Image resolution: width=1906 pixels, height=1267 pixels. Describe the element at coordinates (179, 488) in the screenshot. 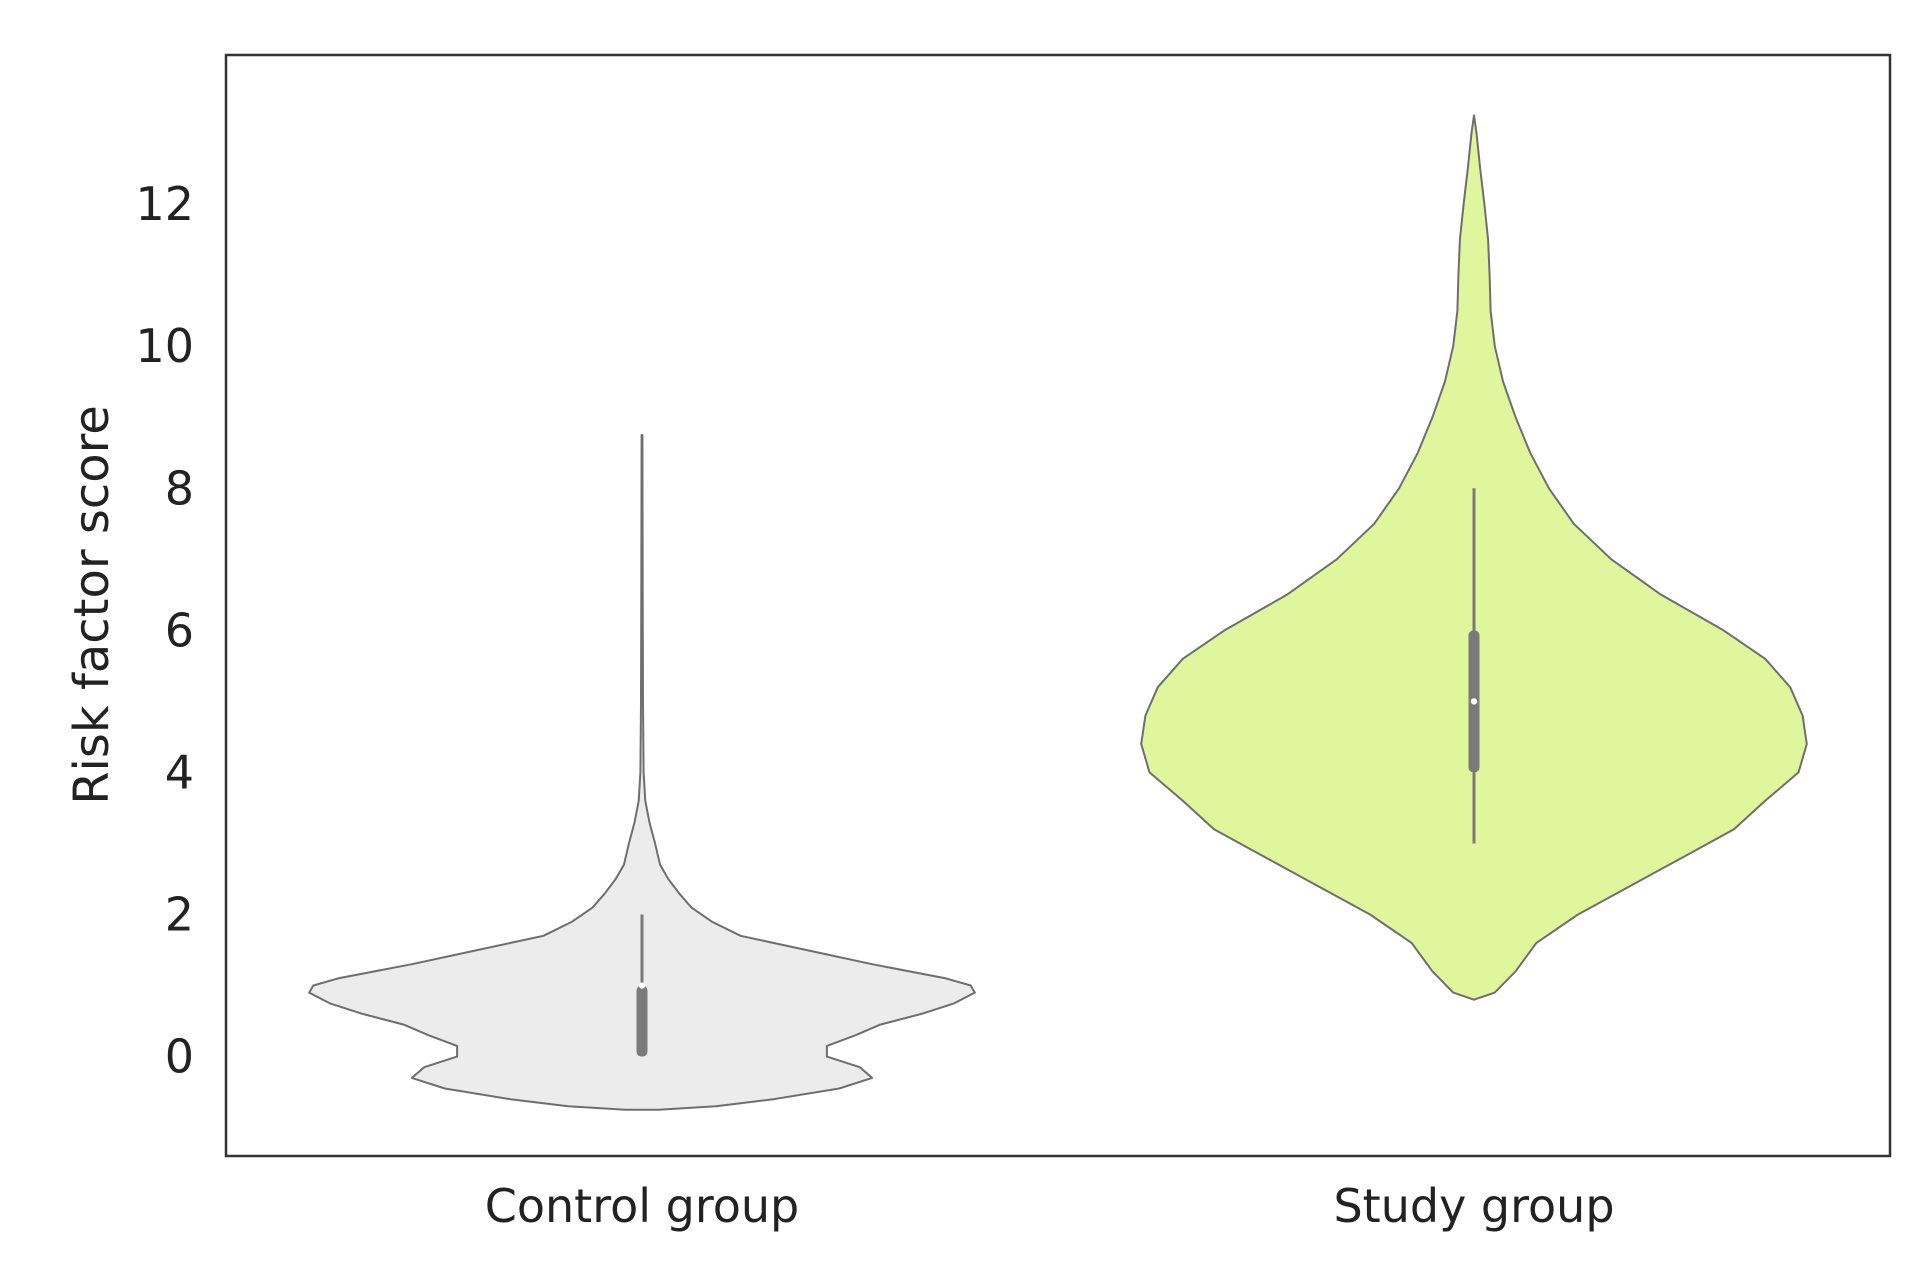

I see `y-tick-label: 8` at that location.